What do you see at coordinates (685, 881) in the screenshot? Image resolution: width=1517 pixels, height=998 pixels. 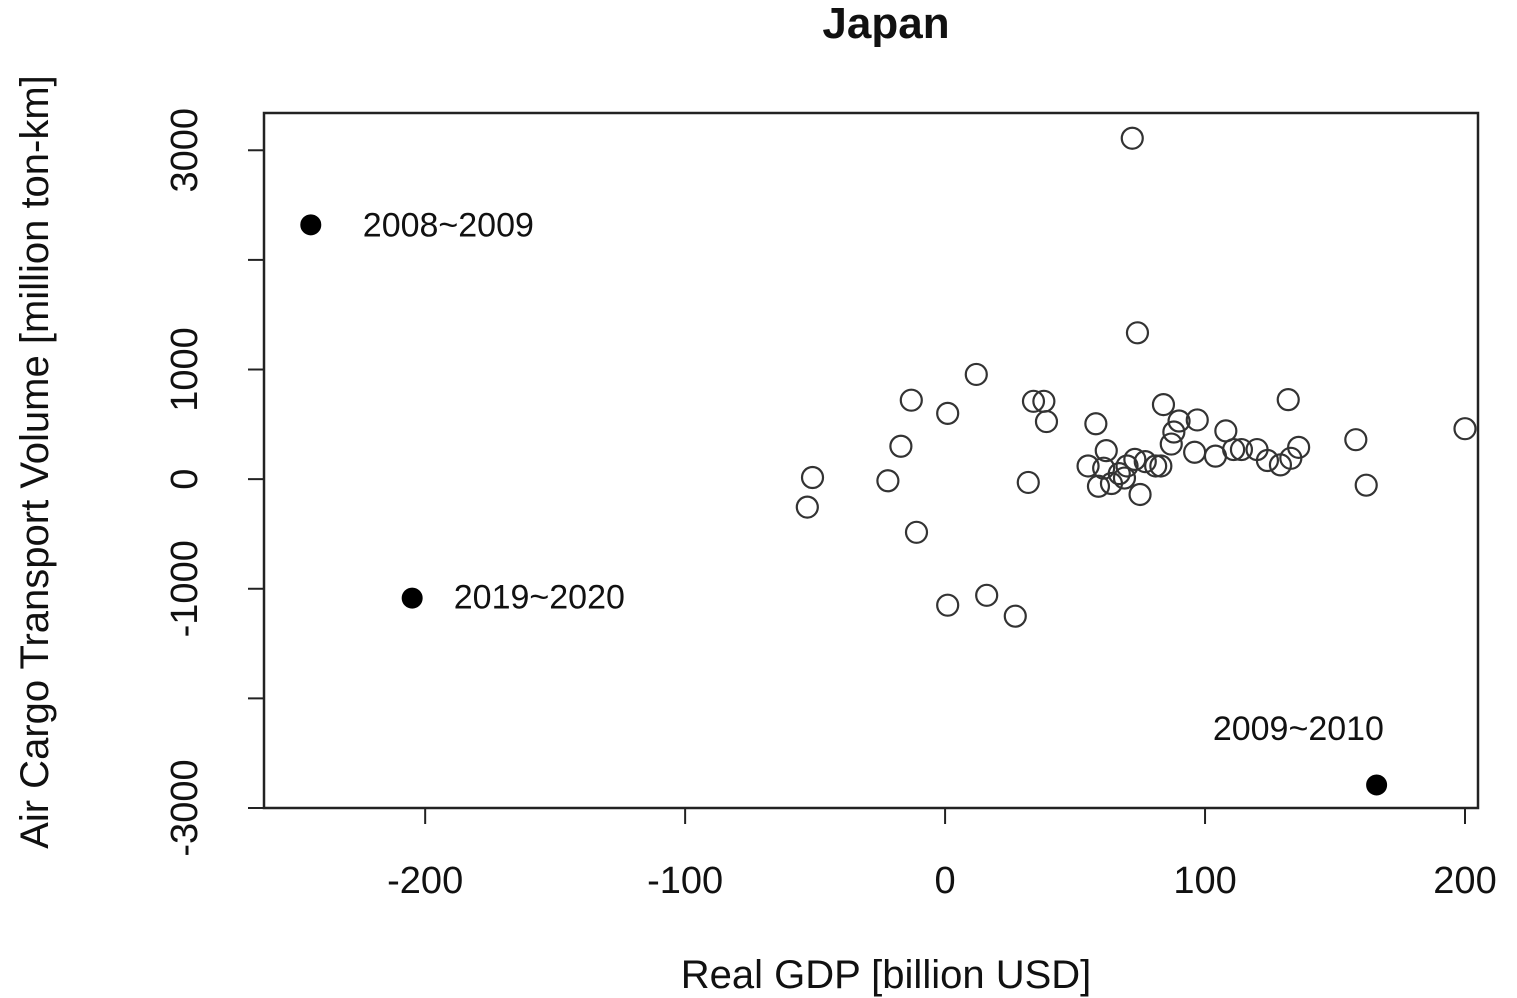 I see `x-tick-label: -100` at bounding box center [685, 881].